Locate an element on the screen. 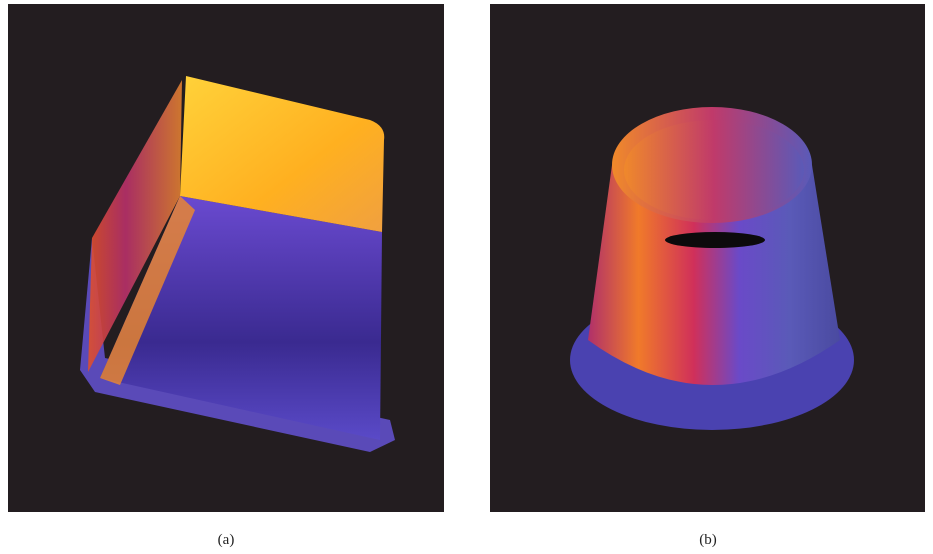  cone-body is located at coordinates (714, 275).